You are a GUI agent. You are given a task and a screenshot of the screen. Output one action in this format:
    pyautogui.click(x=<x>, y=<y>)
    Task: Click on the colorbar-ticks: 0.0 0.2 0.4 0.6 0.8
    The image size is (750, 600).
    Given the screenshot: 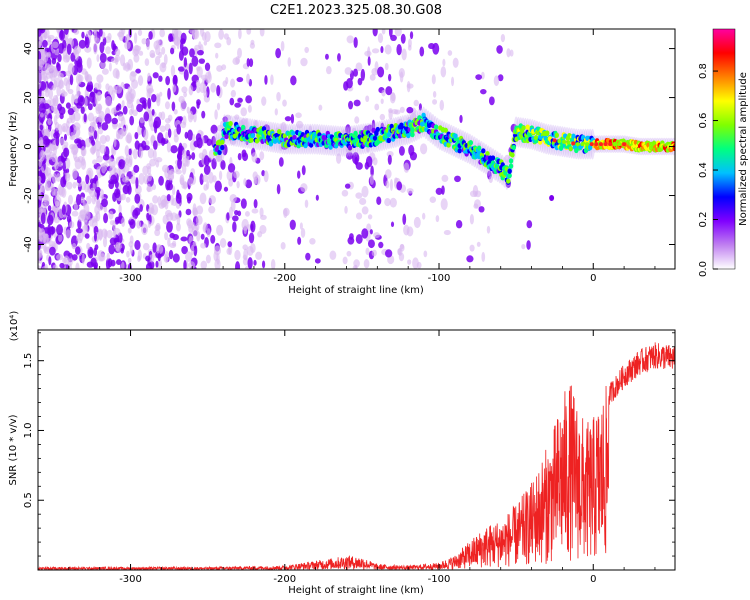 What is the action you would take?
    pyautogui.click(x=708, y=170)
    